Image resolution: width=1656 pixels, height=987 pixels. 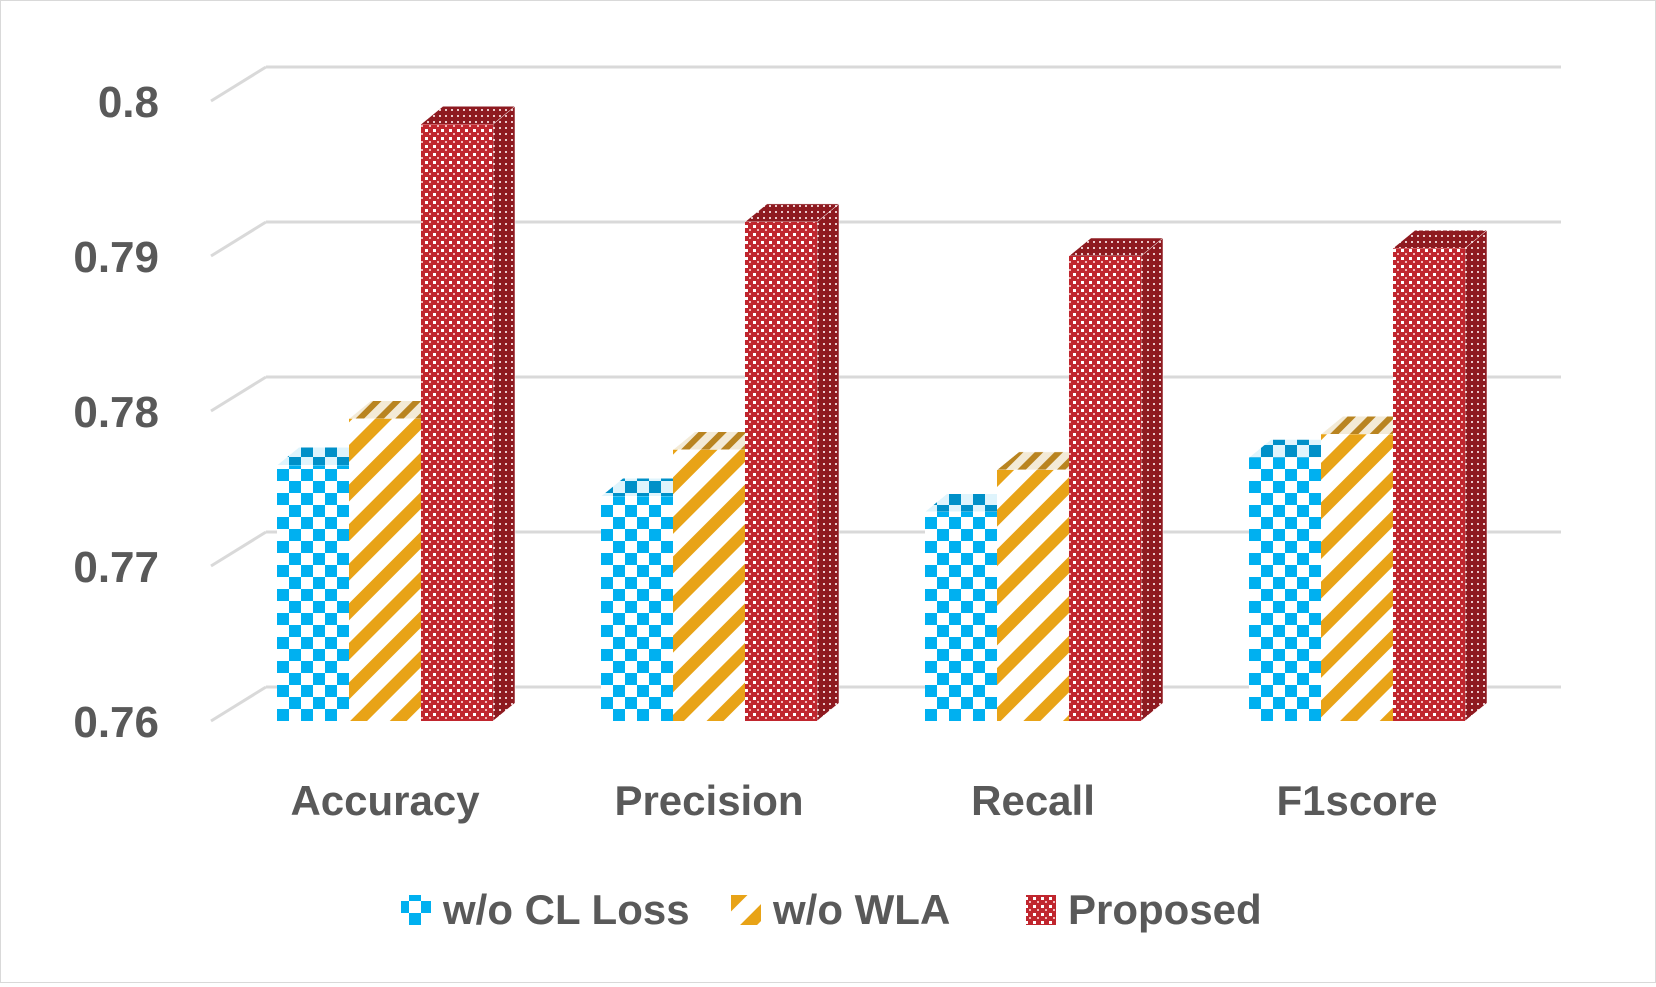 I want to click on y-tick-label: 0.77, so click(x=116, y=567).